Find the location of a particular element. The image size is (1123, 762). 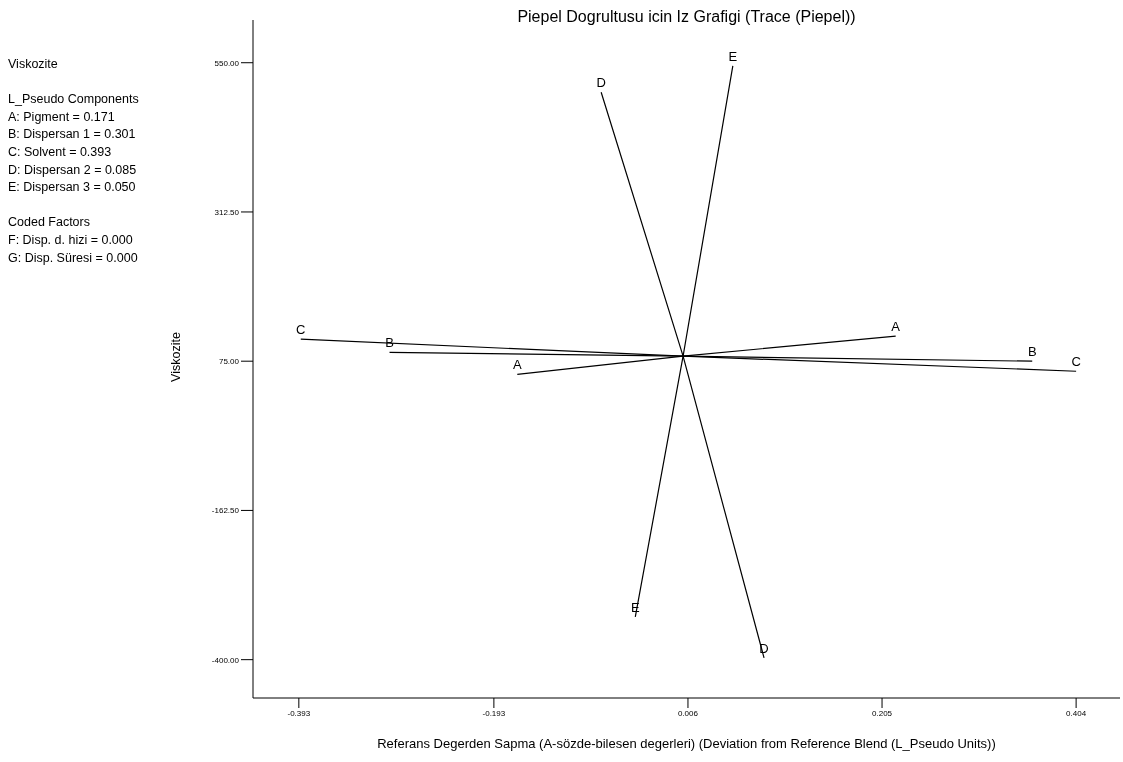

text: E: Dispersan 3 = 0.050 is located at coordinates (72, 188).